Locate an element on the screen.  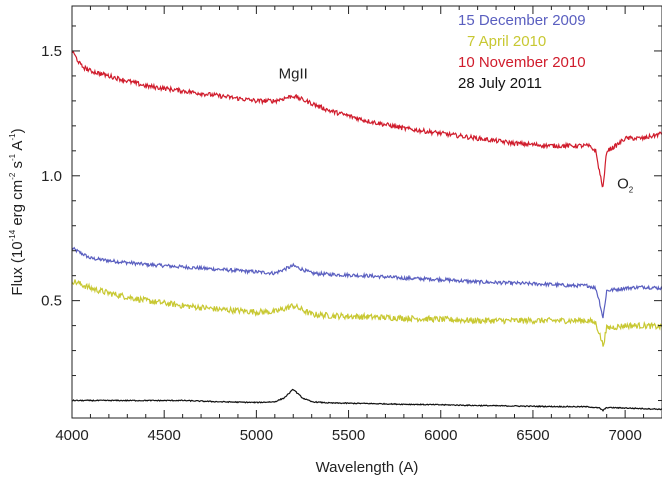
legend-entry-0: 15 December 2009 is located at coordinates (522, 20).